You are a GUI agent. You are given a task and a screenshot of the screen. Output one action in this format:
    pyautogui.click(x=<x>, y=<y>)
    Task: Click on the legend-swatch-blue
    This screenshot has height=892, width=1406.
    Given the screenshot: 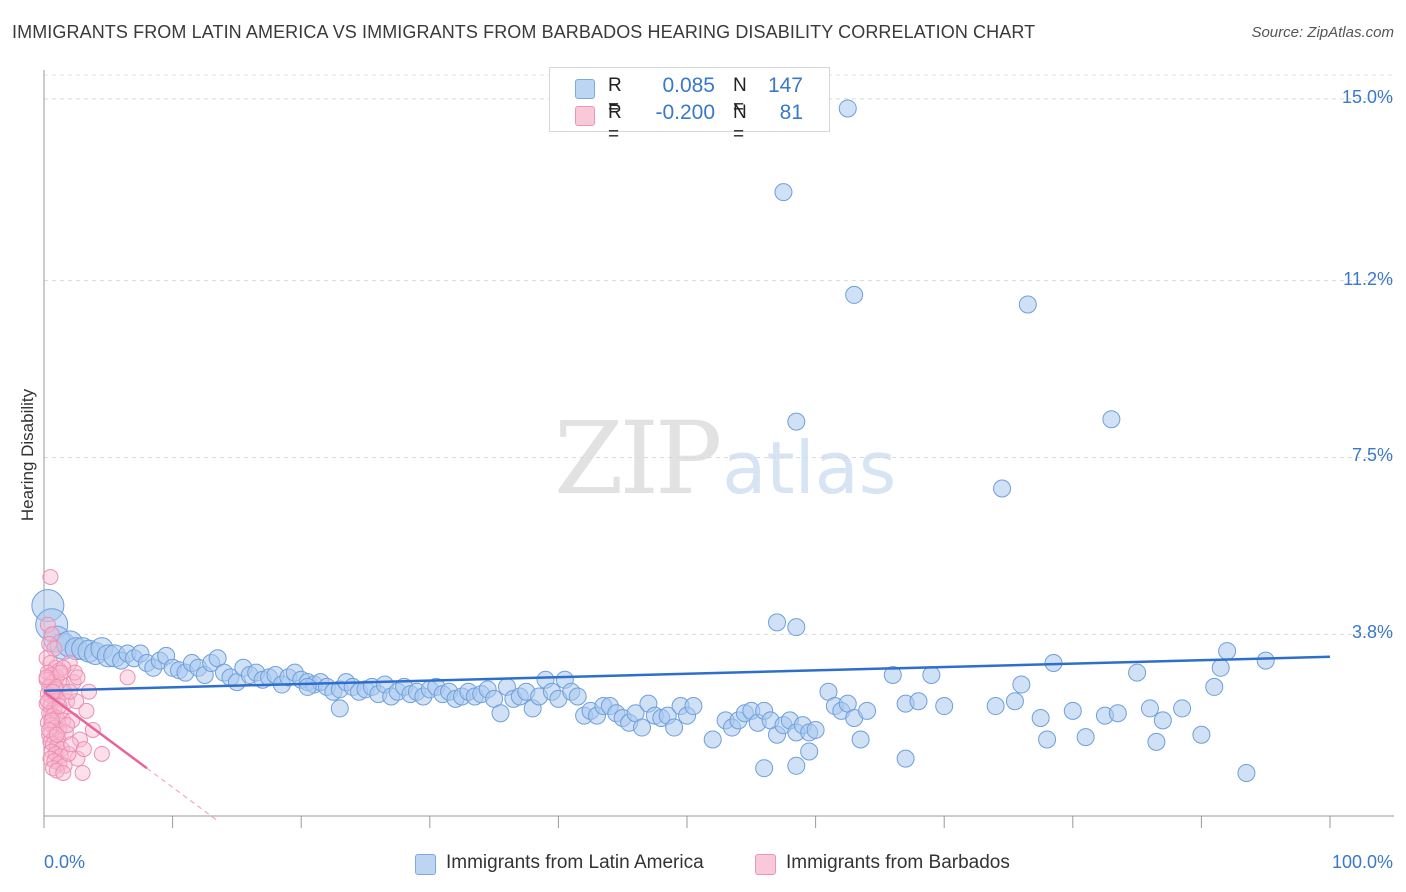 What is the action you would take?
    pyautogui.click(x=585, y=89)
    